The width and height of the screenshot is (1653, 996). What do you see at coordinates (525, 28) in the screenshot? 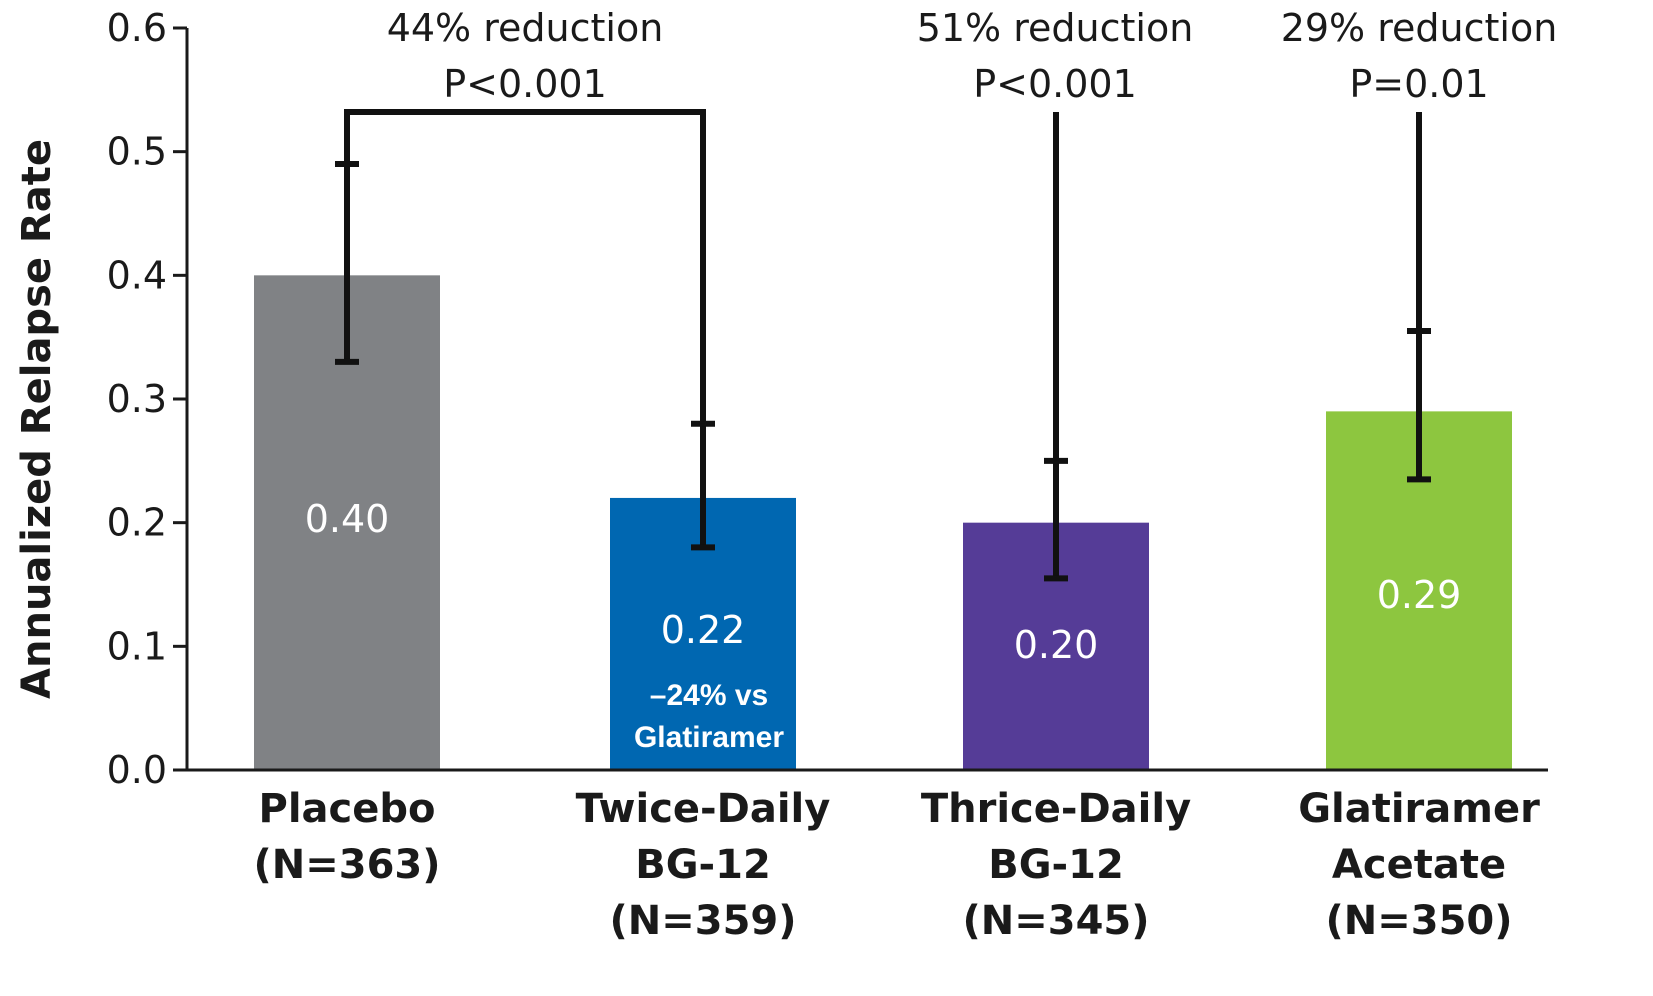
I see `comparison-label-0: 44% reduction` at bounding box center [525, 28].